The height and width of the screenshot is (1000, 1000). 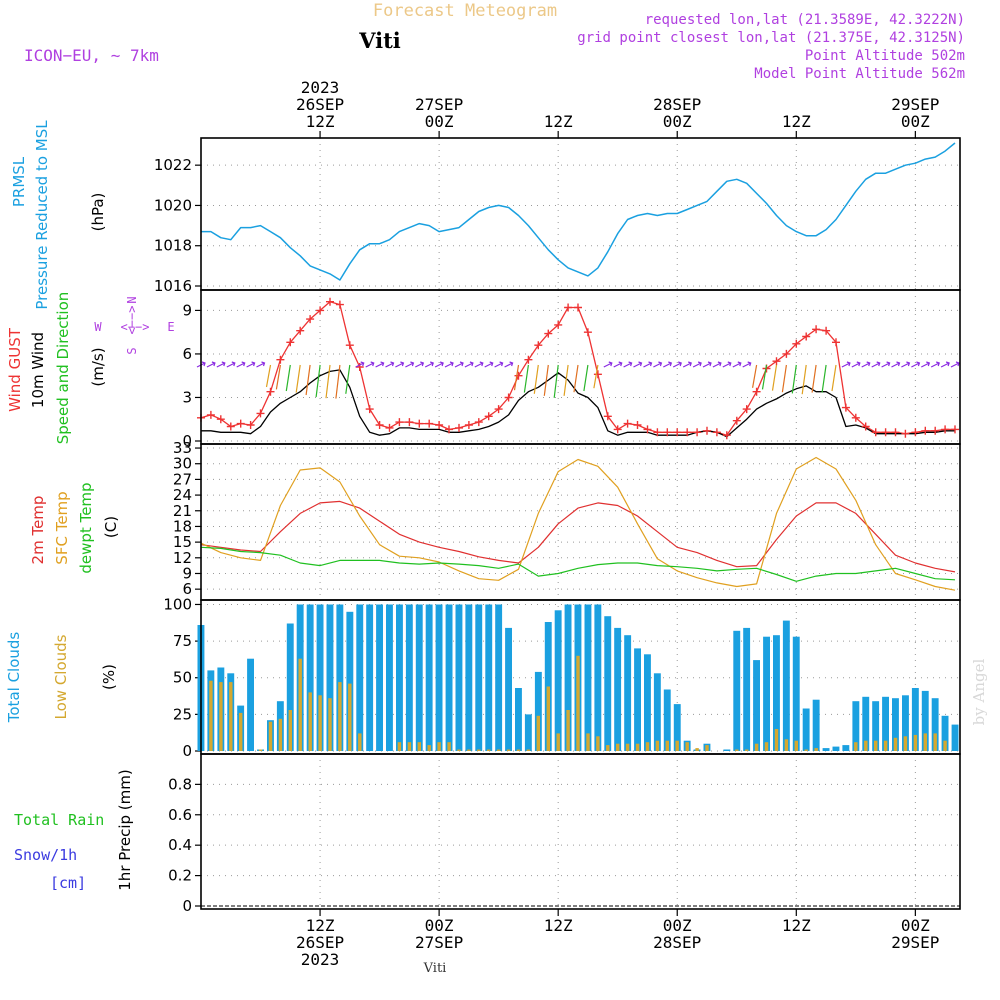 What do you see at coordinates (859, 74) in the screenshot?
I see `model-altitude: Model Point Altitude 562m` at bounding box center [859, 74].